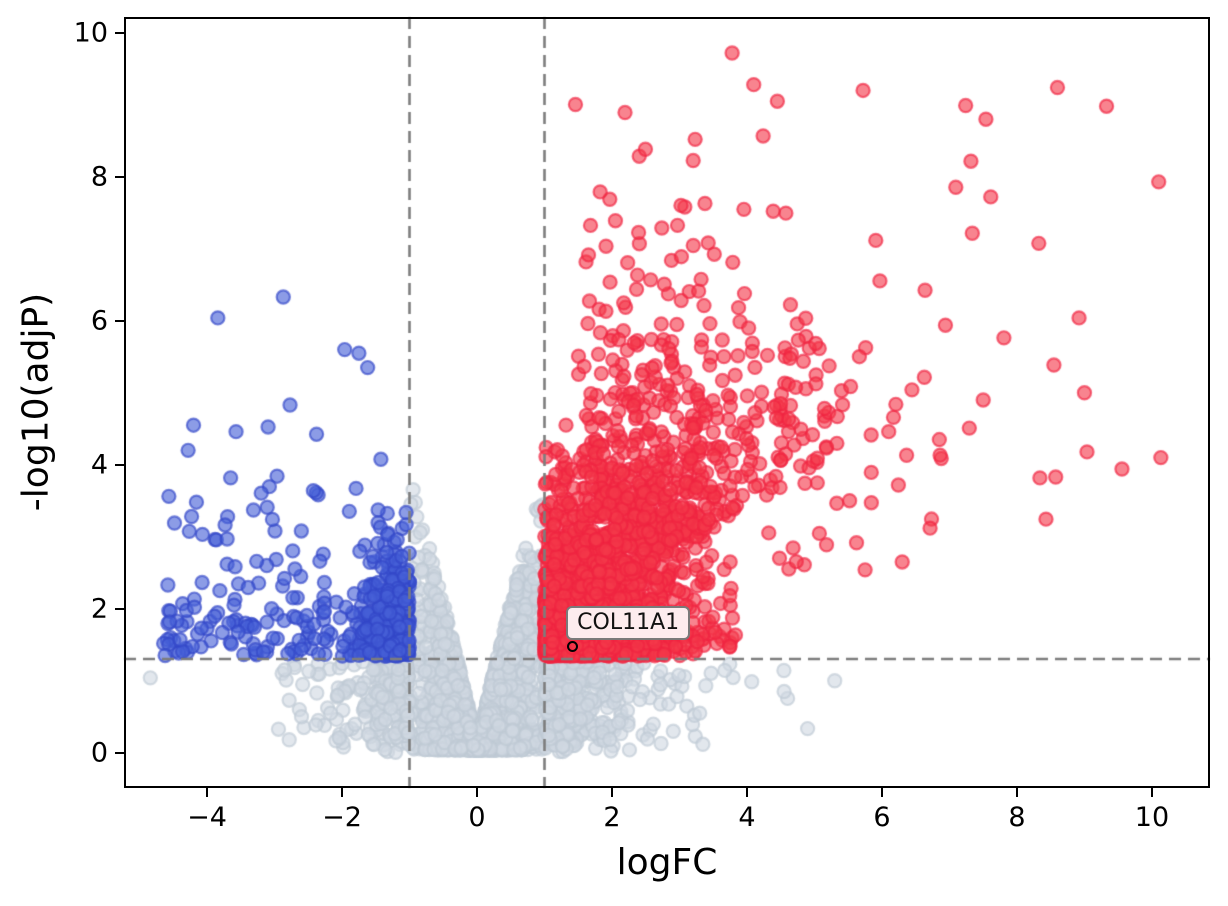 The image size is (1228, 906). I want to click on gene-annotation-label: COL11A1, so click(628, 623).